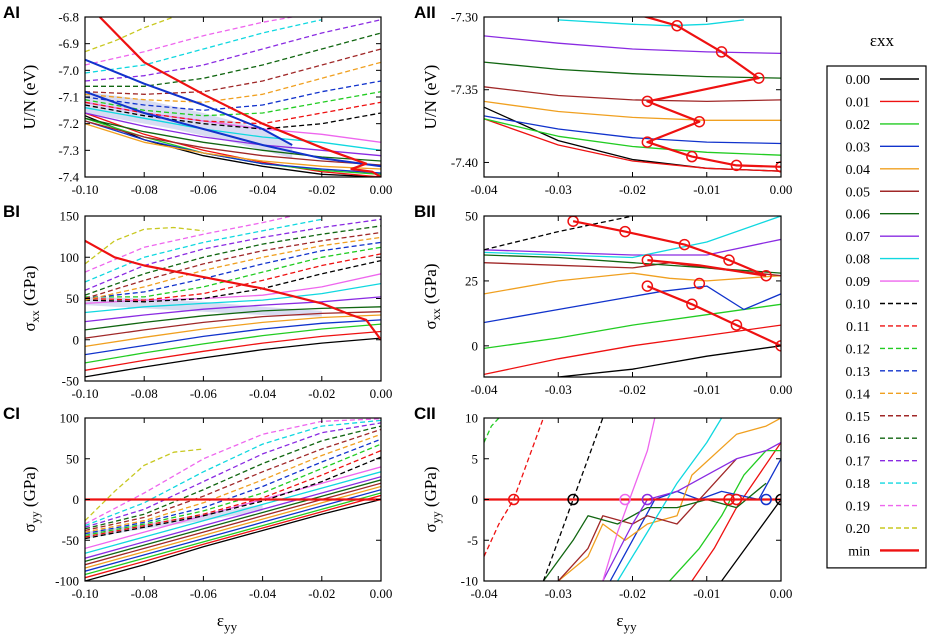 The height and width of the screenshot is (643, 941). I want to click on legend-entry: 0.08, so click(882, 260).